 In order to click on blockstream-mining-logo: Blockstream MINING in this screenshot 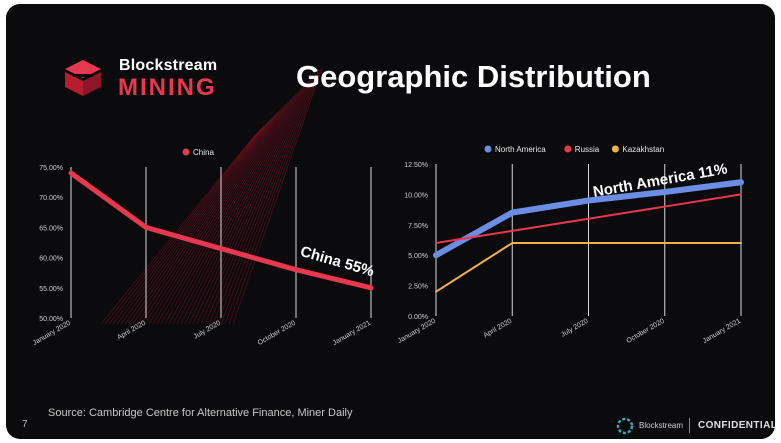, I will do `click(146, 79)`.